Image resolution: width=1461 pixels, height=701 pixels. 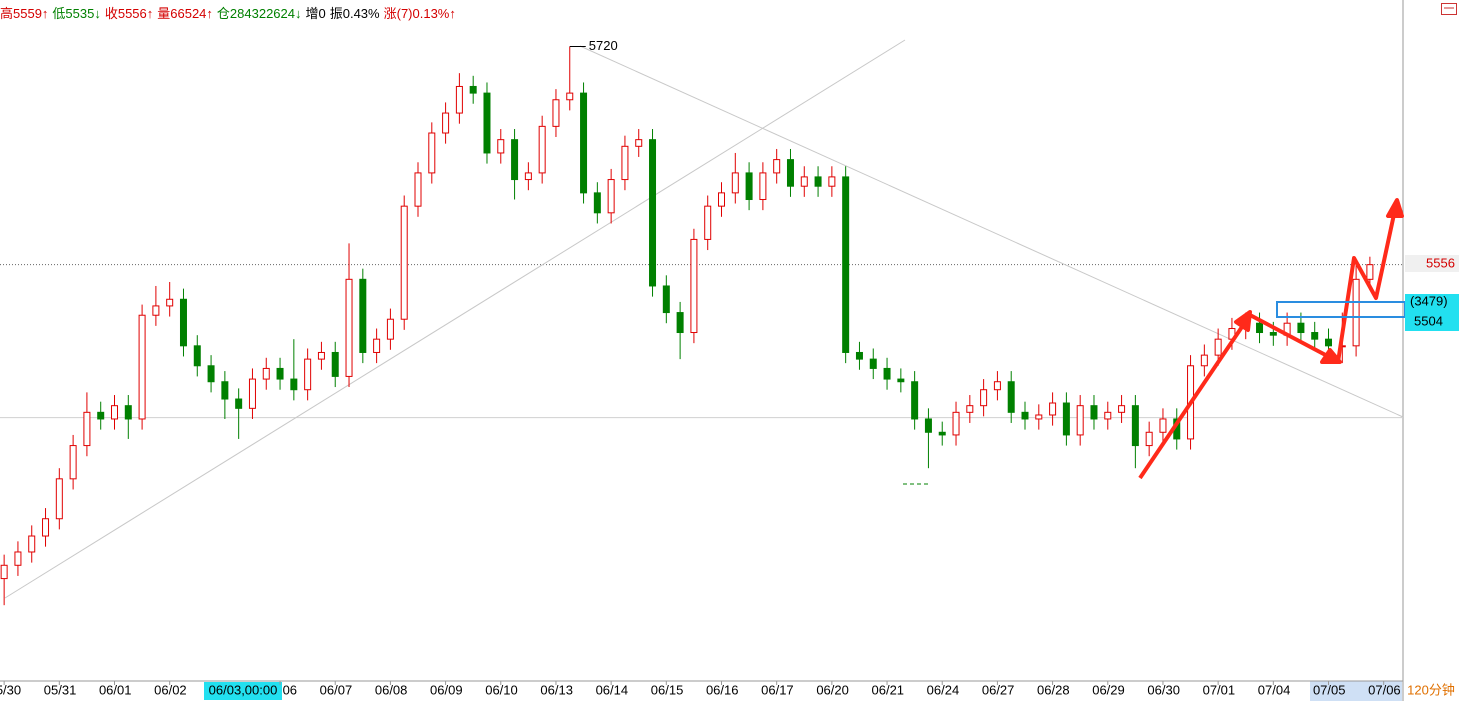 I want to click on x-tick-label: 06/09, so click(x=446, y=689).